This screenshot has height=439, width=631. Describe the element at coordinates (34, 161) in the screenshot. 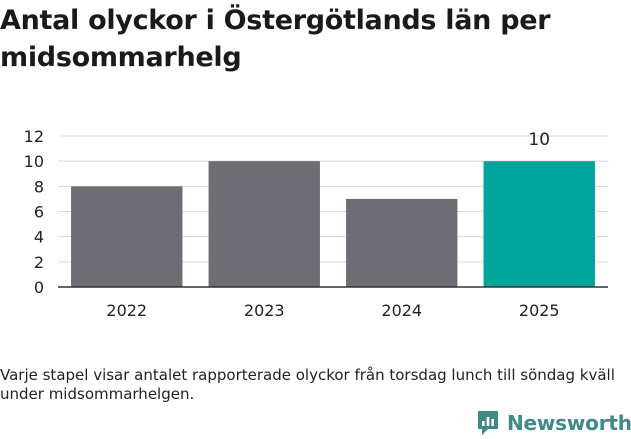

I see `y-tick-label: 10` at that location.